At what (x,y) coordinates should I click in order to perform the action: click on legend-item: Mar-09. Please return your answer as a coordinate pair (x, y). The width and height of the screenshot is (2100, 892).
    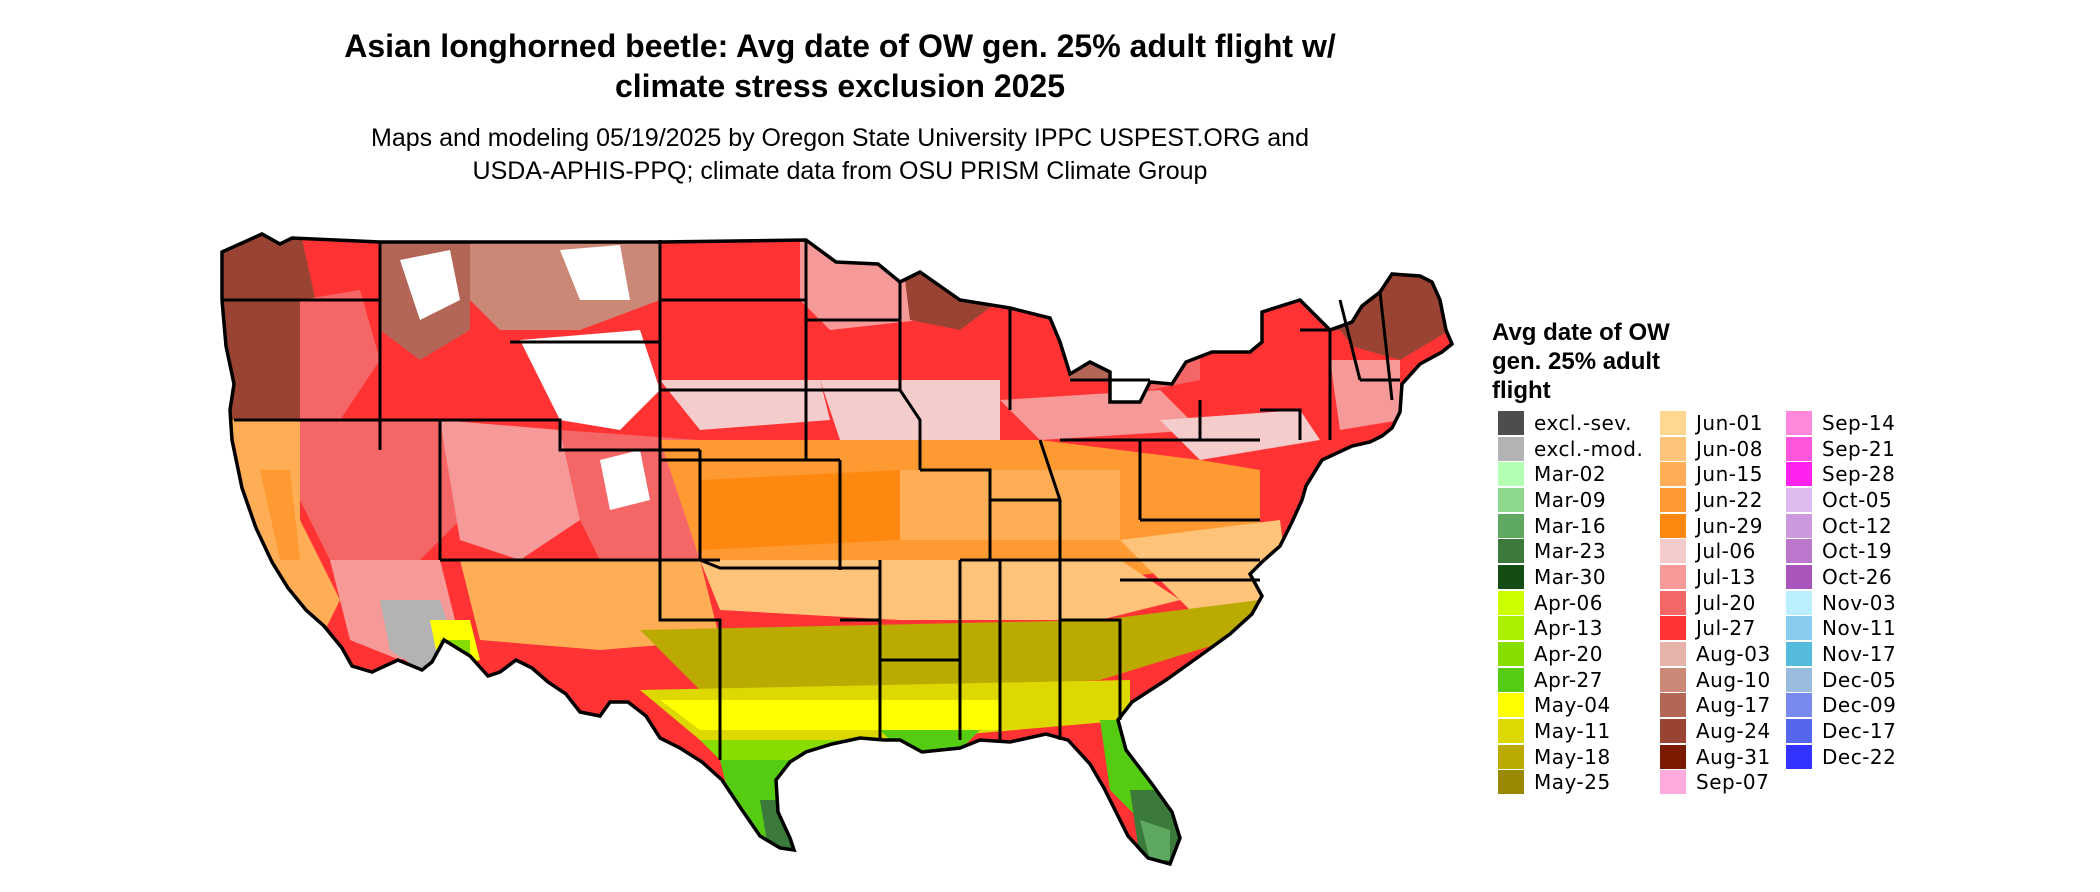
    Looking at the image, I should click on (1570, 500).